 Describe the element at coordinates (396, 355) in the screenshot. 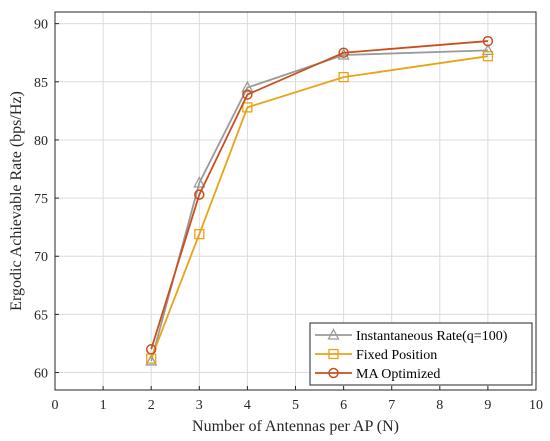

I see `legend-label: Fixed Position` at that location.